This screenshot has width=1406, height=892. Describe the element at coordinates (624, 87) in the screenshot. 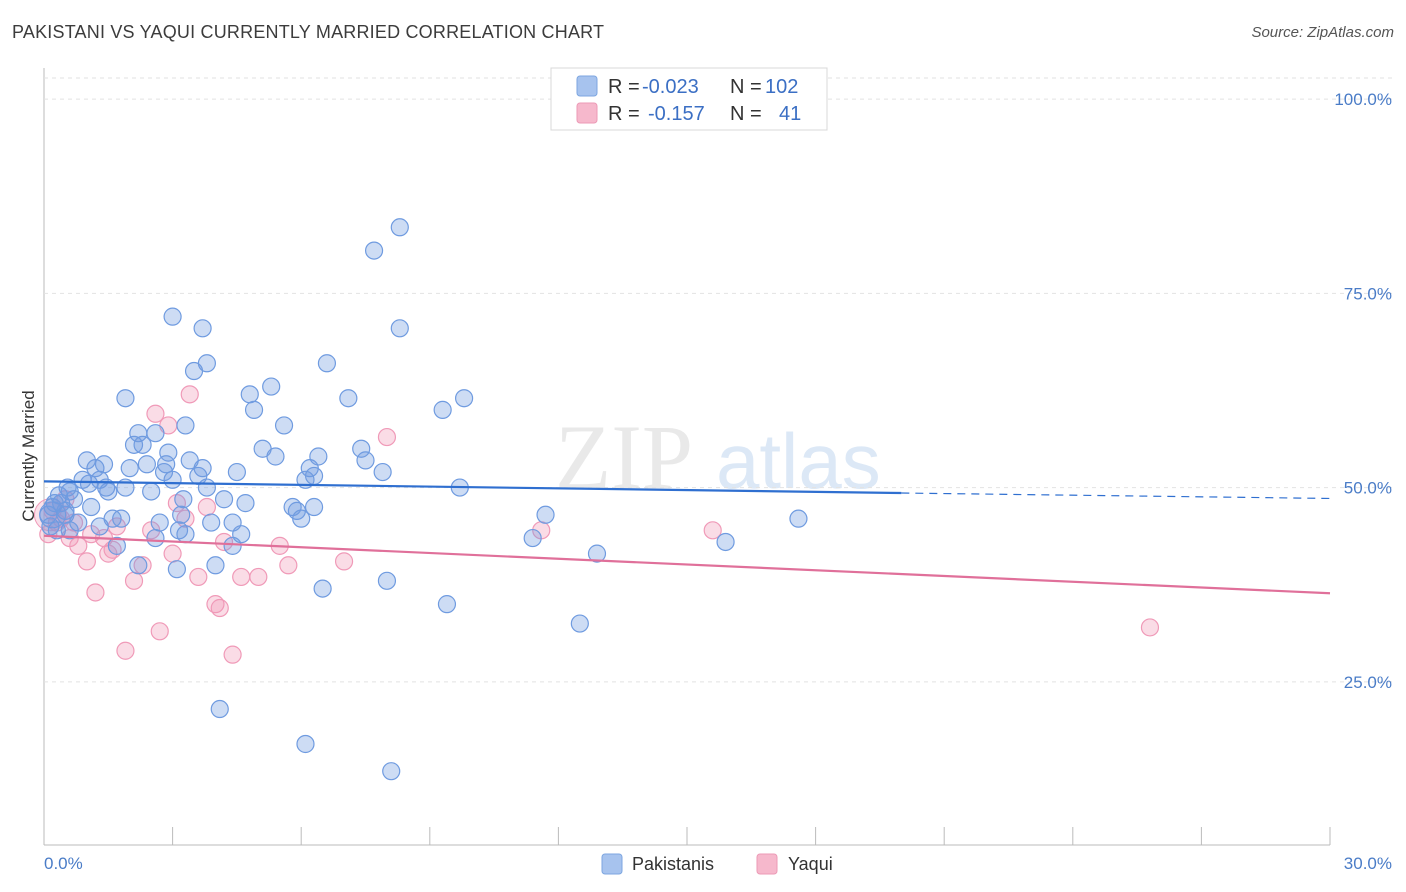

I see `legend-r-label-1: R =` at that location.